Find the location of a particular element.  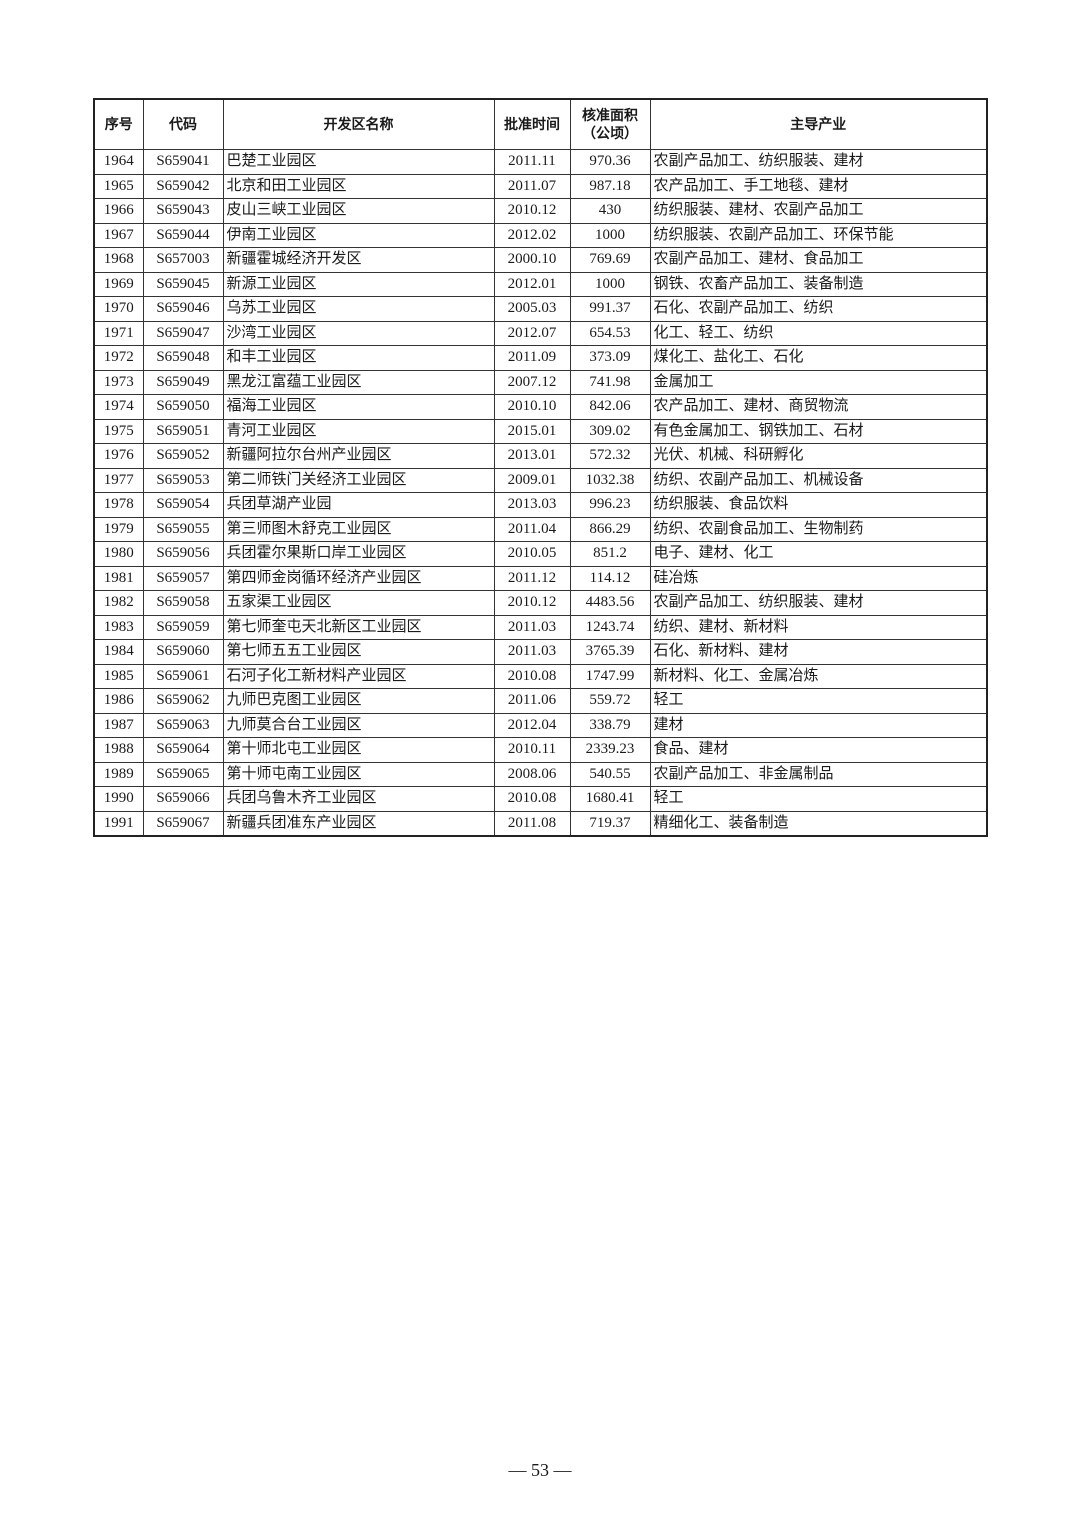

header-approval-date: 批准时间 is located at coordinates (532, 124).